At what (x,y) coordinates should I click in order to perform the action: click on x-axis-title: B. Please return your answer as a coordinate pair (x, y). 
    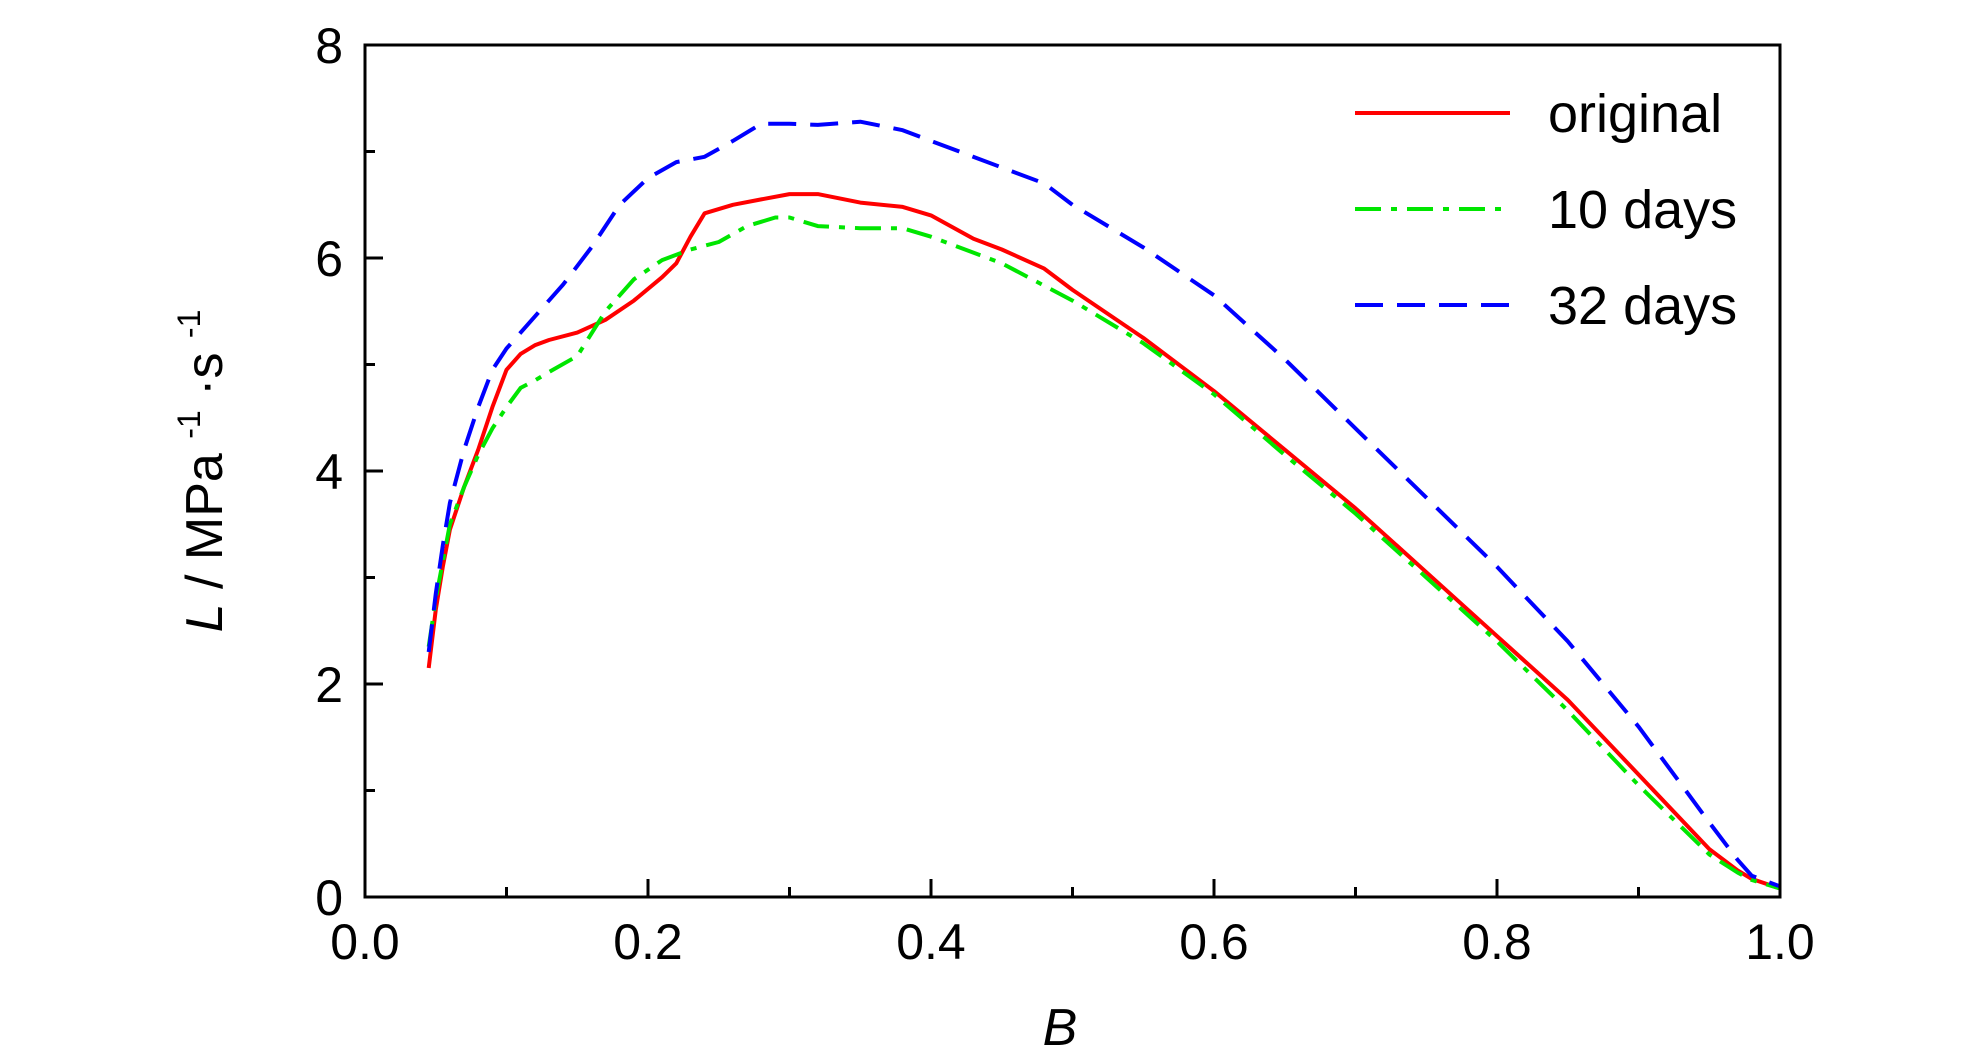
    Looking at the image, I should click on (1060, 1028).